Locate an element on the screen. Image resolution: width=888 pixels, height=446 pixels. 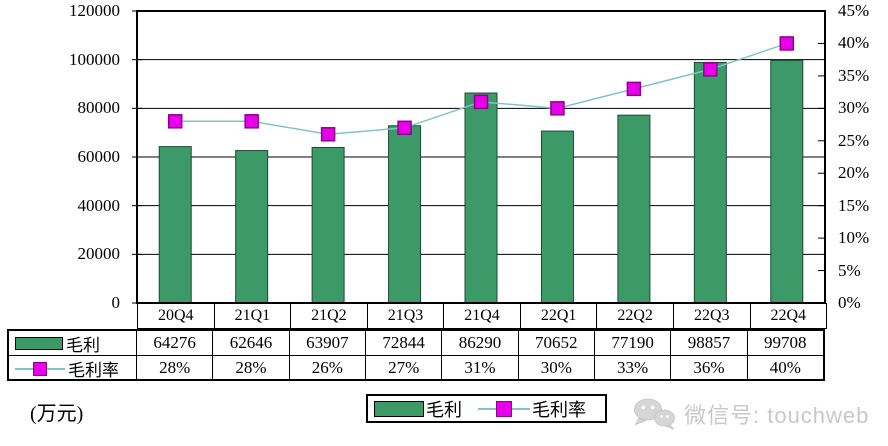
category-label: 21Q3 is located at coordinates (405, 316).